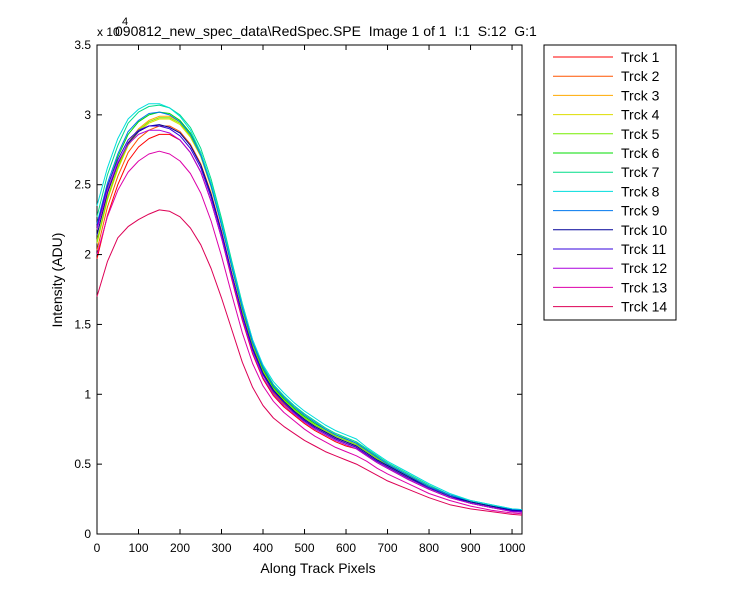 The height and width of the screenshot is (600, 750). I want to click on y-axis-label: Intensity (ADU), so click(57, 280).